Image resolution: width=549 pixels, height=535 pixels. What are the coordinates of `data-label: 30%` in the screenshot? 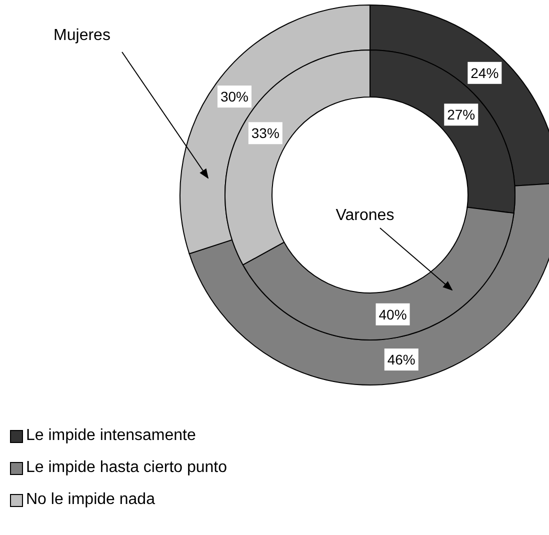 It's located at (234, 96).